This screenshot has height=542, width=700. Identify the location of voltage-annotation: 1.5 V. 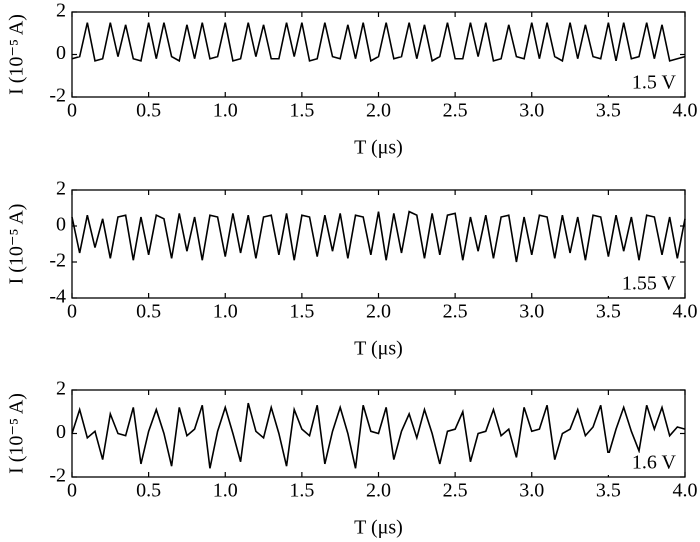
(654, 83).